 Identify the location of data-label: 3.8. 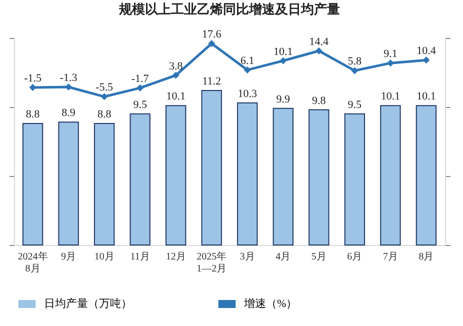
(176, 66).